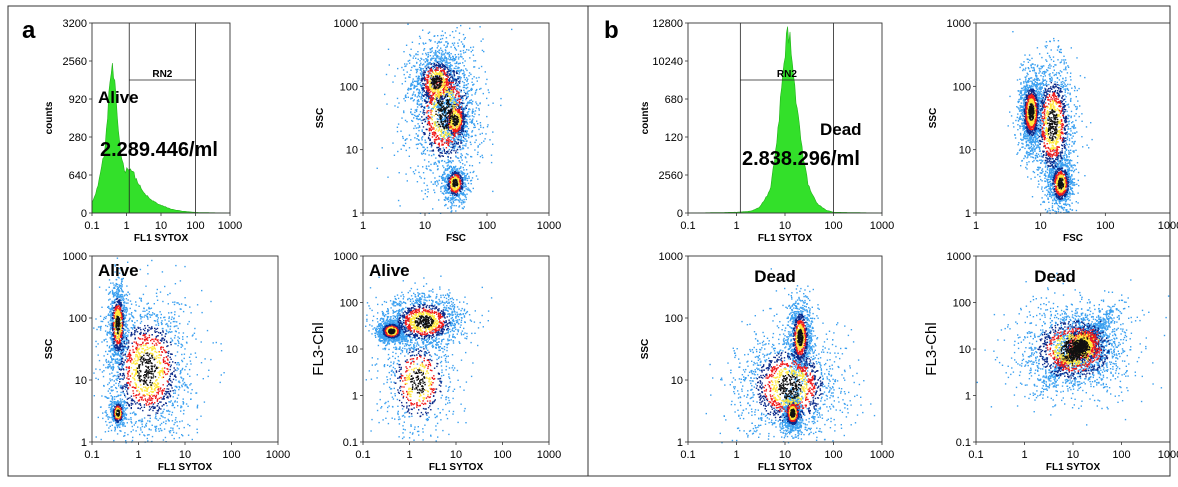  I want to click on x-tick-label: 100, so click(487, 226).